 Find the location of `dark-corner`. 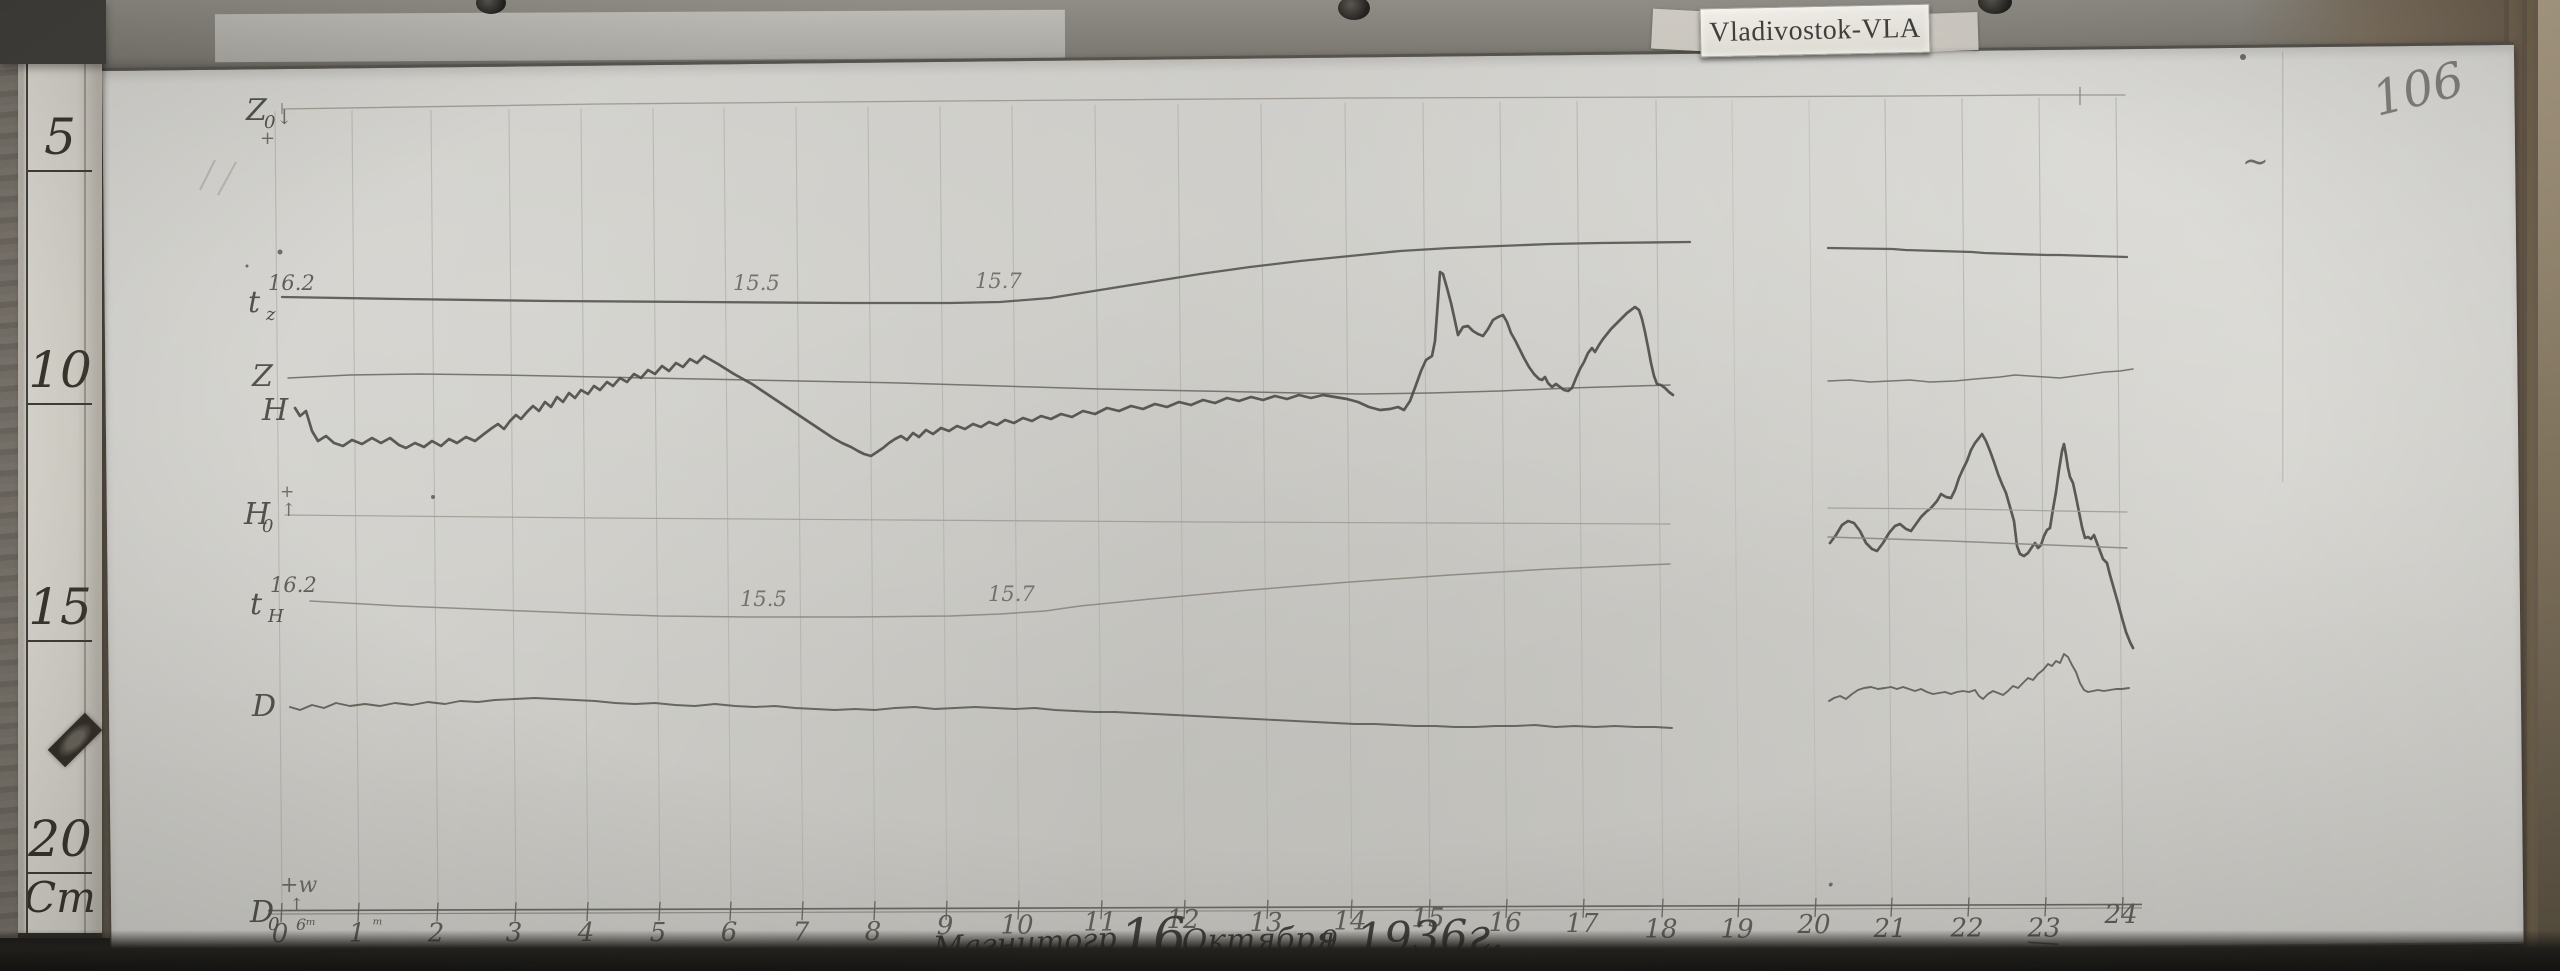

dark-corner is located at coordinates (53, 32).